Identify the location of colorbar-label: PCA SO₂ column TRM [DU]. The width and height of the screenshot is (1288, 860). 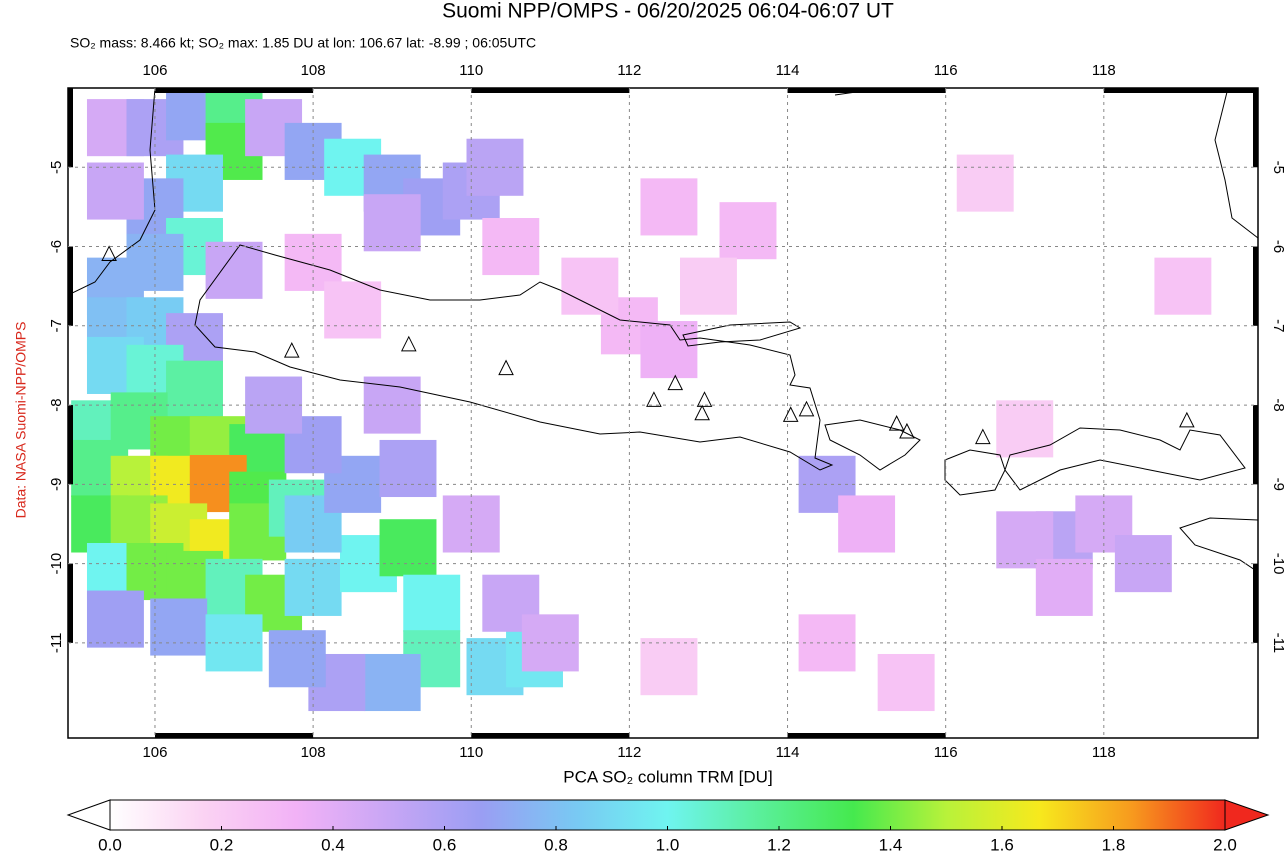
(667, 776).